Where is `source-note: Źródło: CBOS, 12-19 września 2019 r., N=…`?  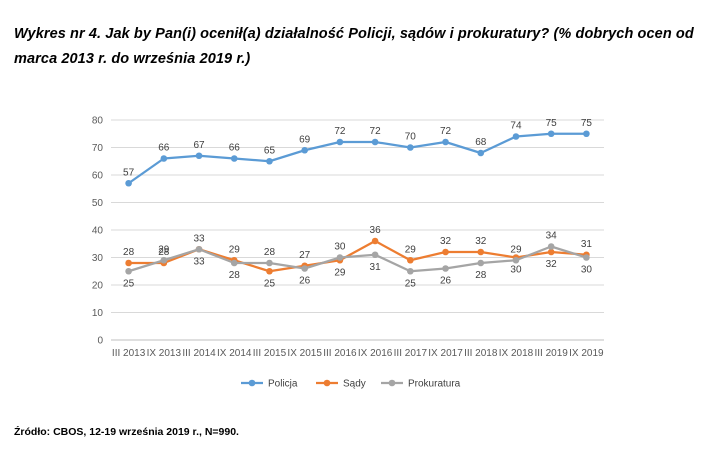
source-note: Źródło: CBOS, 12-19 września 2019 r., N=… is located at coordinates (126, 432).